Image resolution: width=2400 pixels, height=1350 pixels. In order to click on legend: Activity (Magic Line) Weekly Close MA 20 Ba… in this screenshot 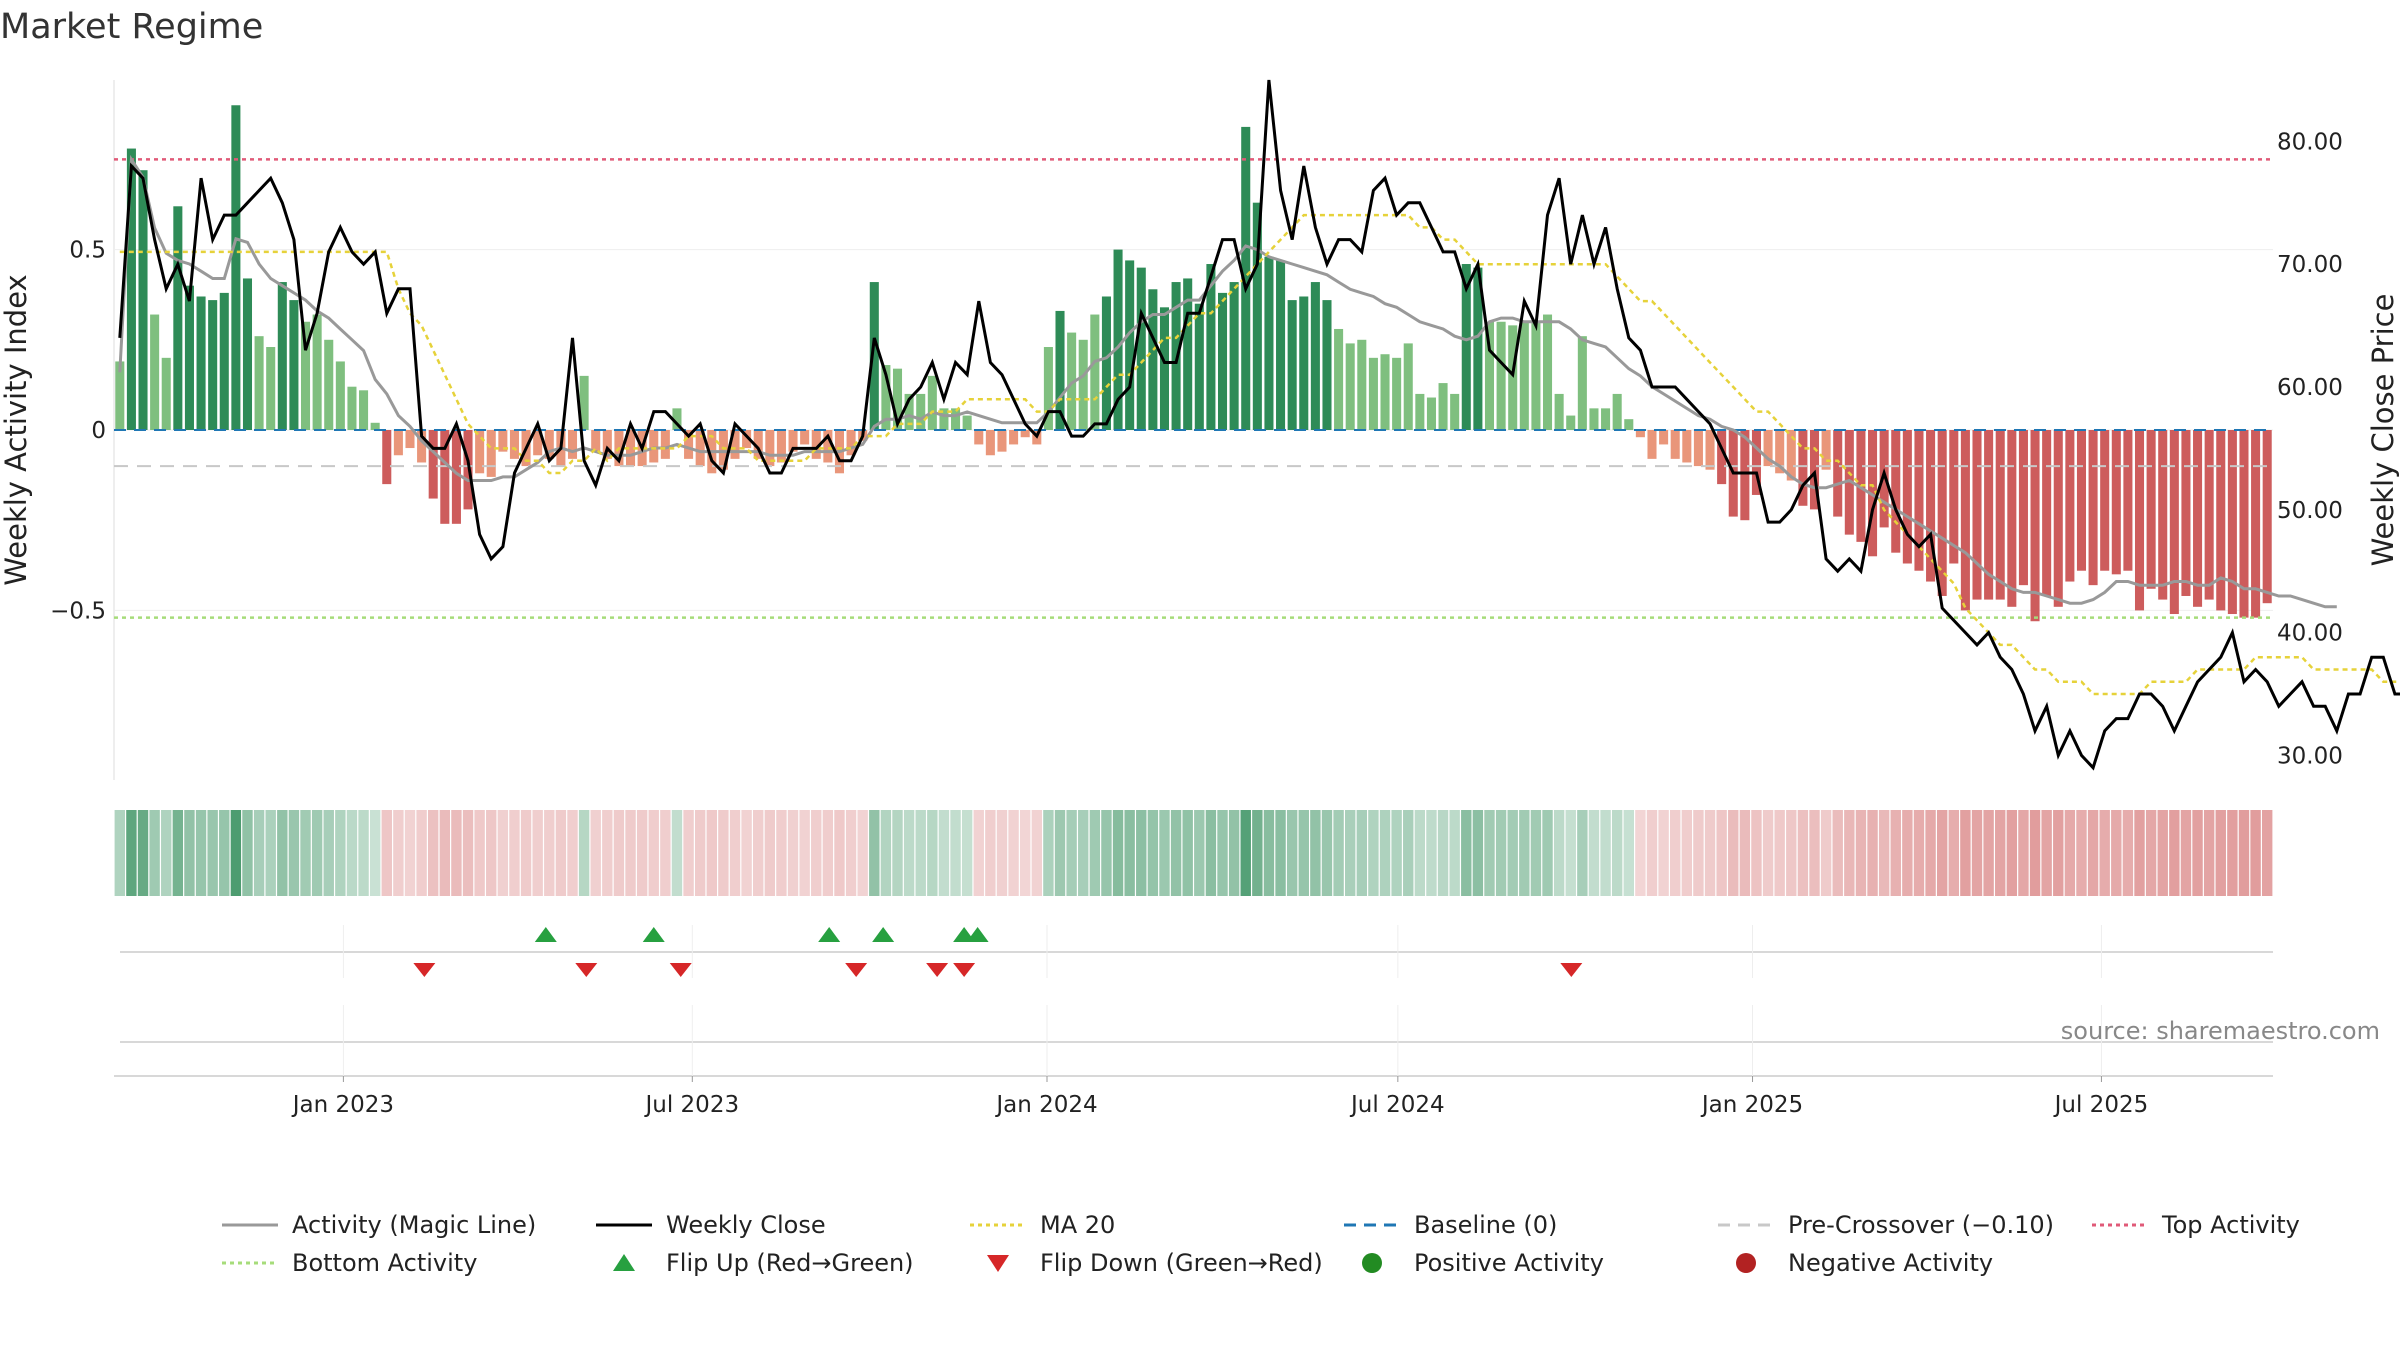, I will do `click(1261, 1244)`.